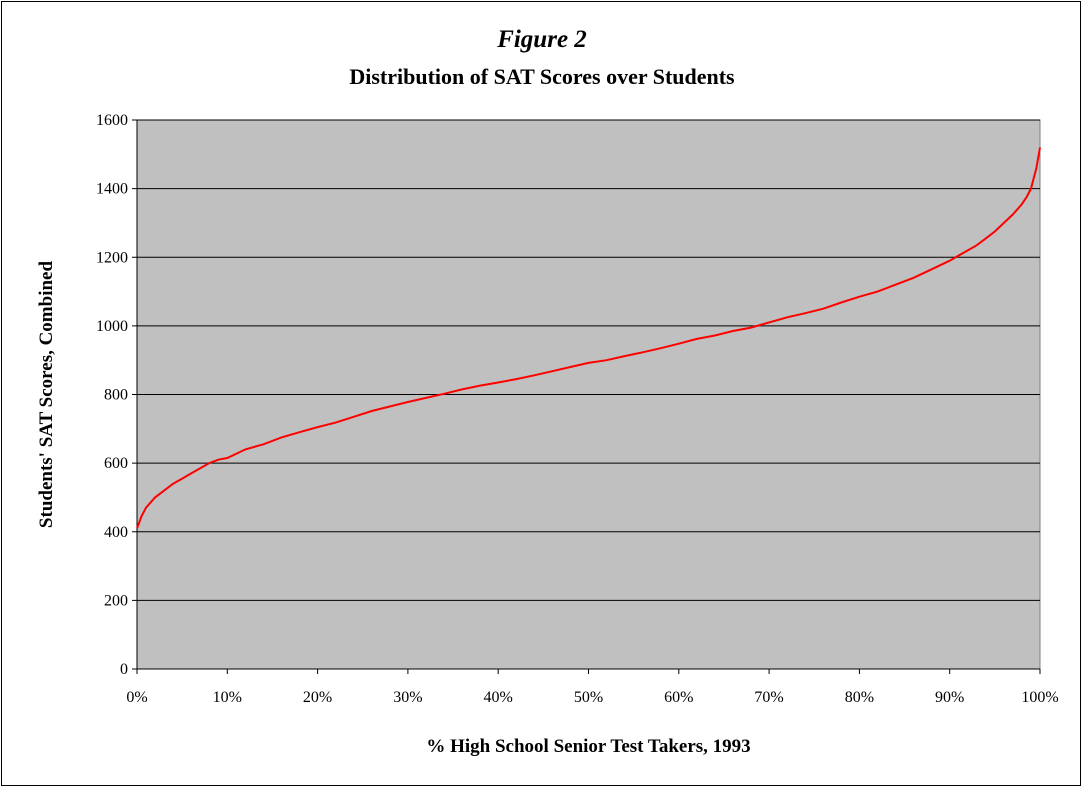 This screenshot has width=1084, height=789. I want to click on y-tick-label: 1600, so click(112, 120).